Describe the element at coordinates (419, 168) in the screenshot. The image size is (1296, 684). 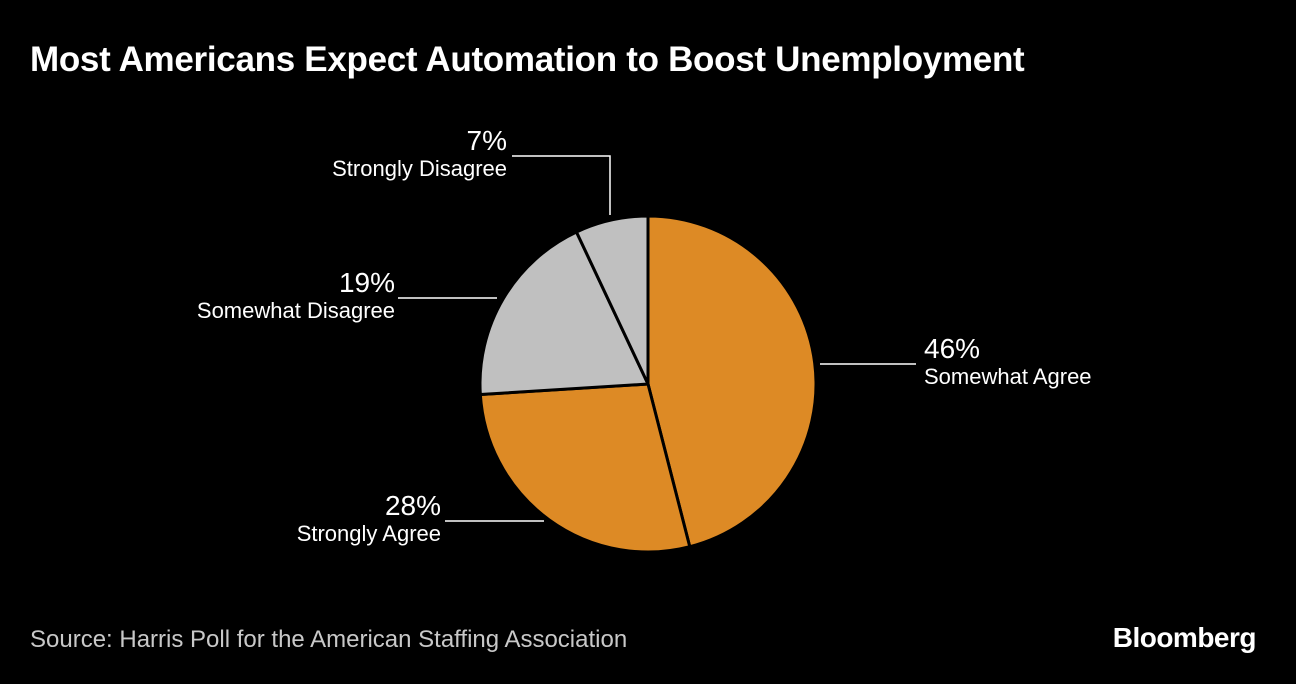
I see `slice-name-label: Strongly Disagree` at that location.